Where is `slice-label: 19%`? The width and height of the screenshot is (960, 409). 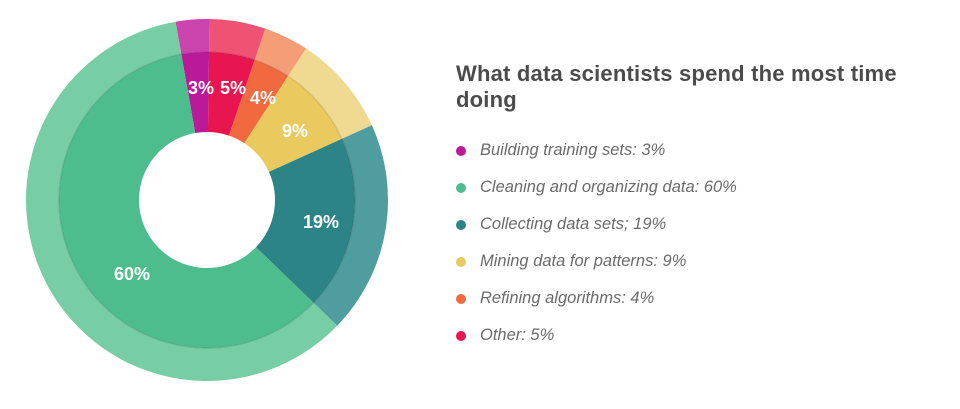
slice-label: 19% is located at coordinates (321, 222).